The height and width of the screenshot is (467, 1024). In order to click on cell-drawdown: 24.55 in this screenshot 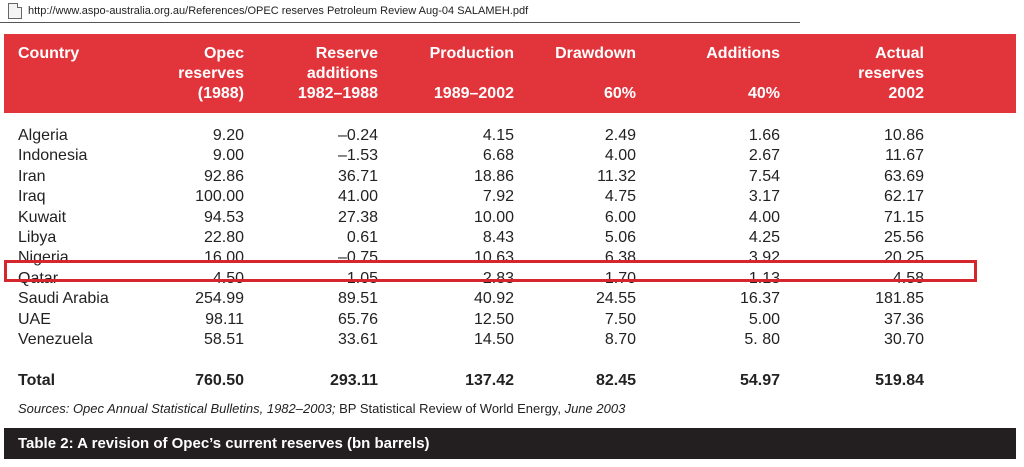, I will do `click(615, 299)`.